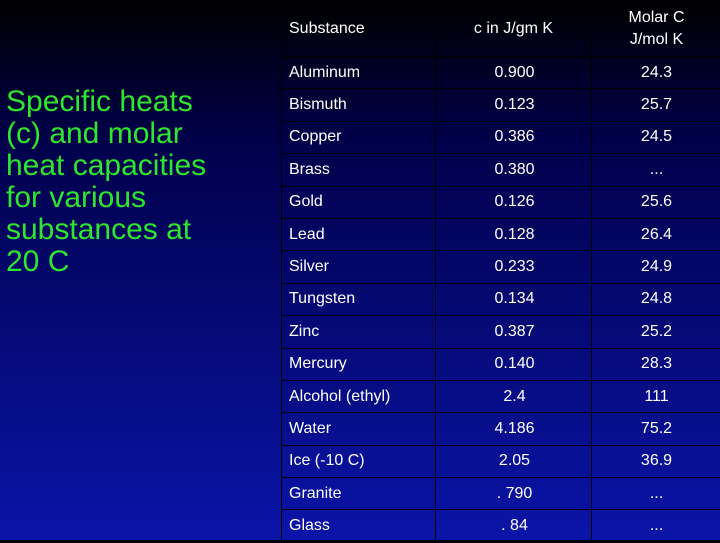  I want to click on cell-substance: Silver, so click(359, 267).